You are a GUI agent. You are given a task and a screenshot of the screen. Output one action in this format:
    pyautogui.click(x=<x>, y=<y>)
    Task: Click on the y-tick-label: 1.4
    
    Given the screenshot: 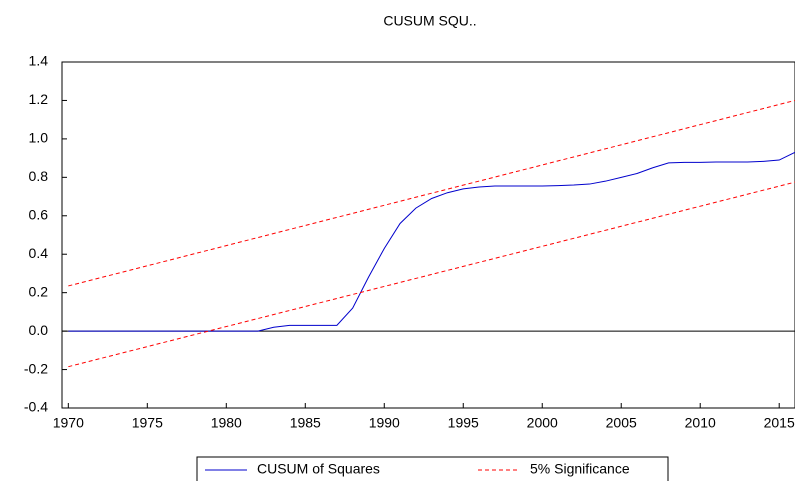 What is the action you would take?
    pyautogui.click(x=39, y=61)
    